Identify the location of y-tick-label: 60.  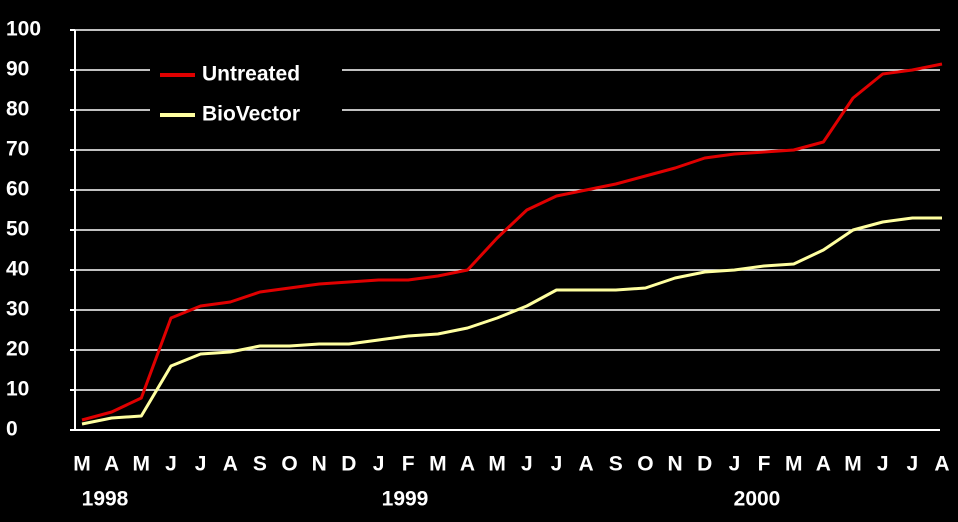
(17, 189).